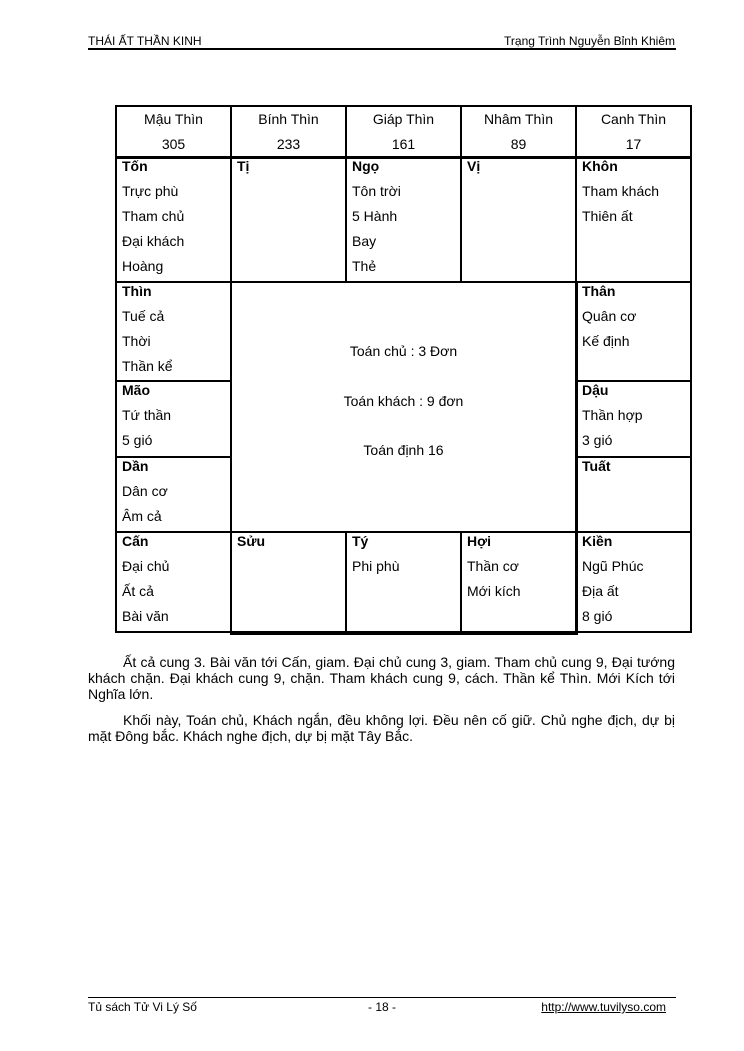  Describe the element at coordinates (147, 415) in the screenshot. I see `palace-line: Tứ thần` at that location.